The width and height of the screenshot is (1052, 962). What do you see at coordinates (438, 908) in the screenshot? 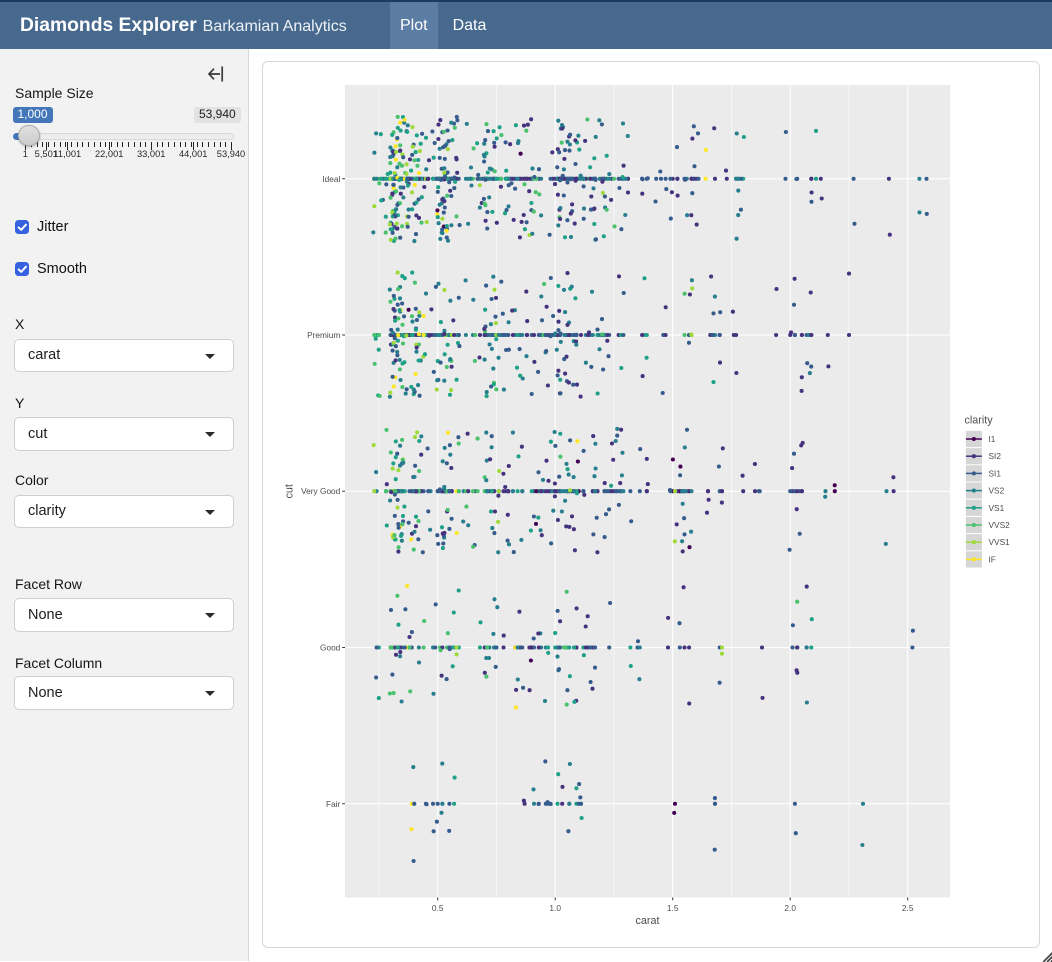
I see `svg-text: 0.5` at bounding box center [438, 908].